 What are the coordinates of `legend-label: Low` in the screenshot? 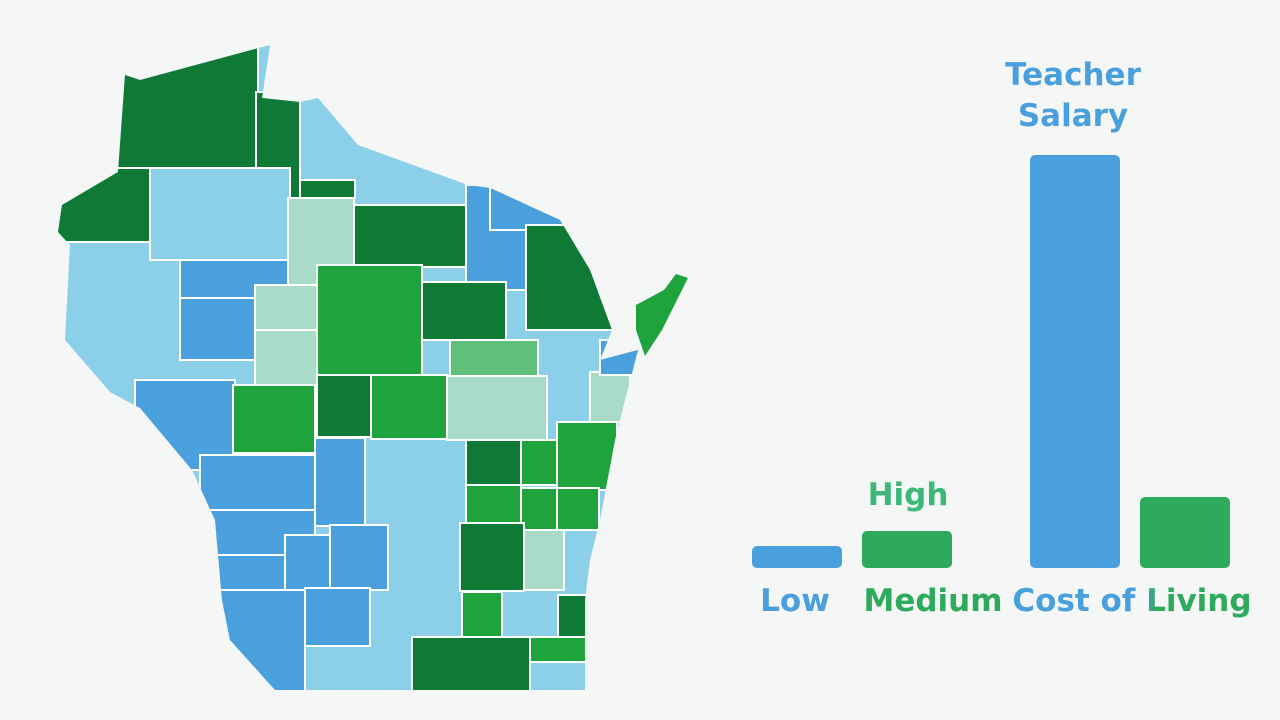 It's located at (795, 601).